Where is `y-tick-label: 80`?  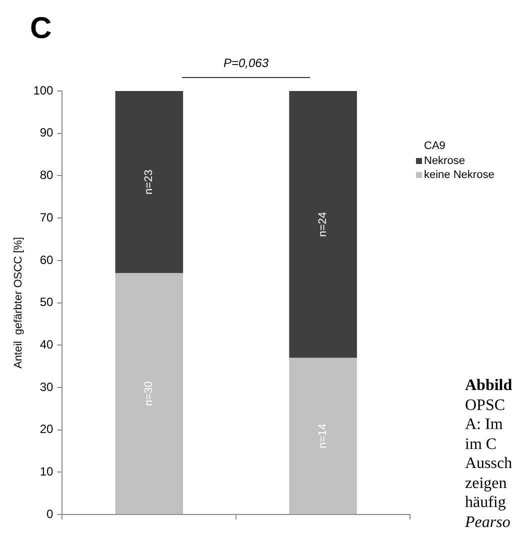 y-tick-label: 80 is located at coordinates (47, 175).